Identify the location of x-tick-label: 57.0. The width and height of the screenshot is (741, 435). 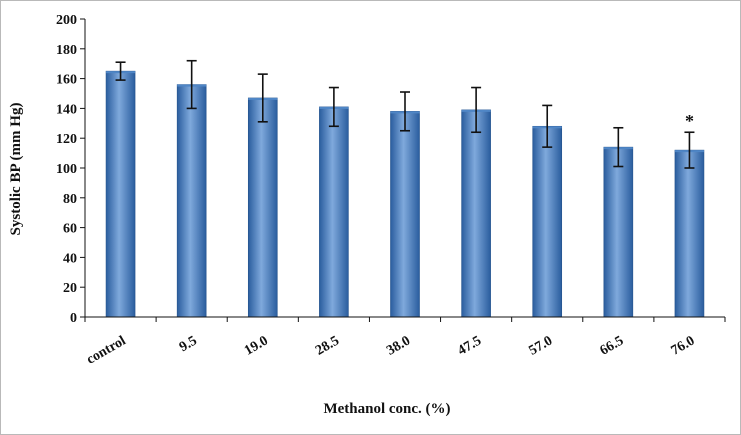
(541, 345).